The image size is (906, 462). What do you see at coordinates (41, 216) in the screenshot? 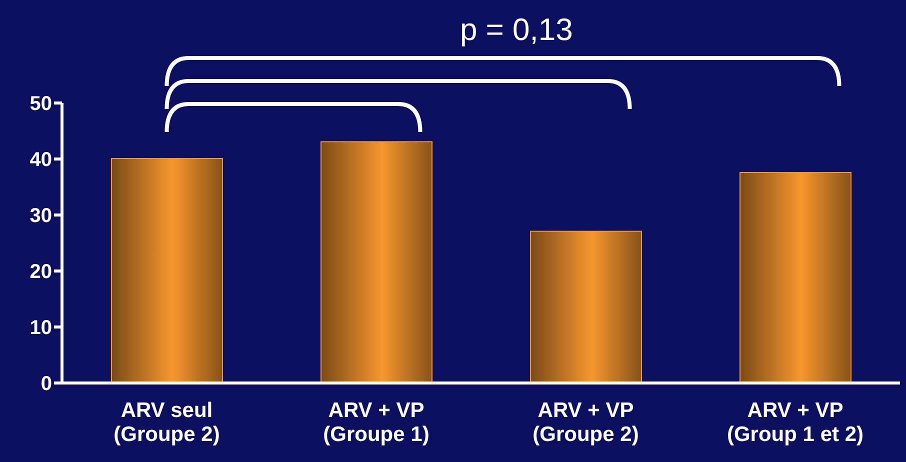
I see `y-tick-label: 30` at bounding box center [41, 216].